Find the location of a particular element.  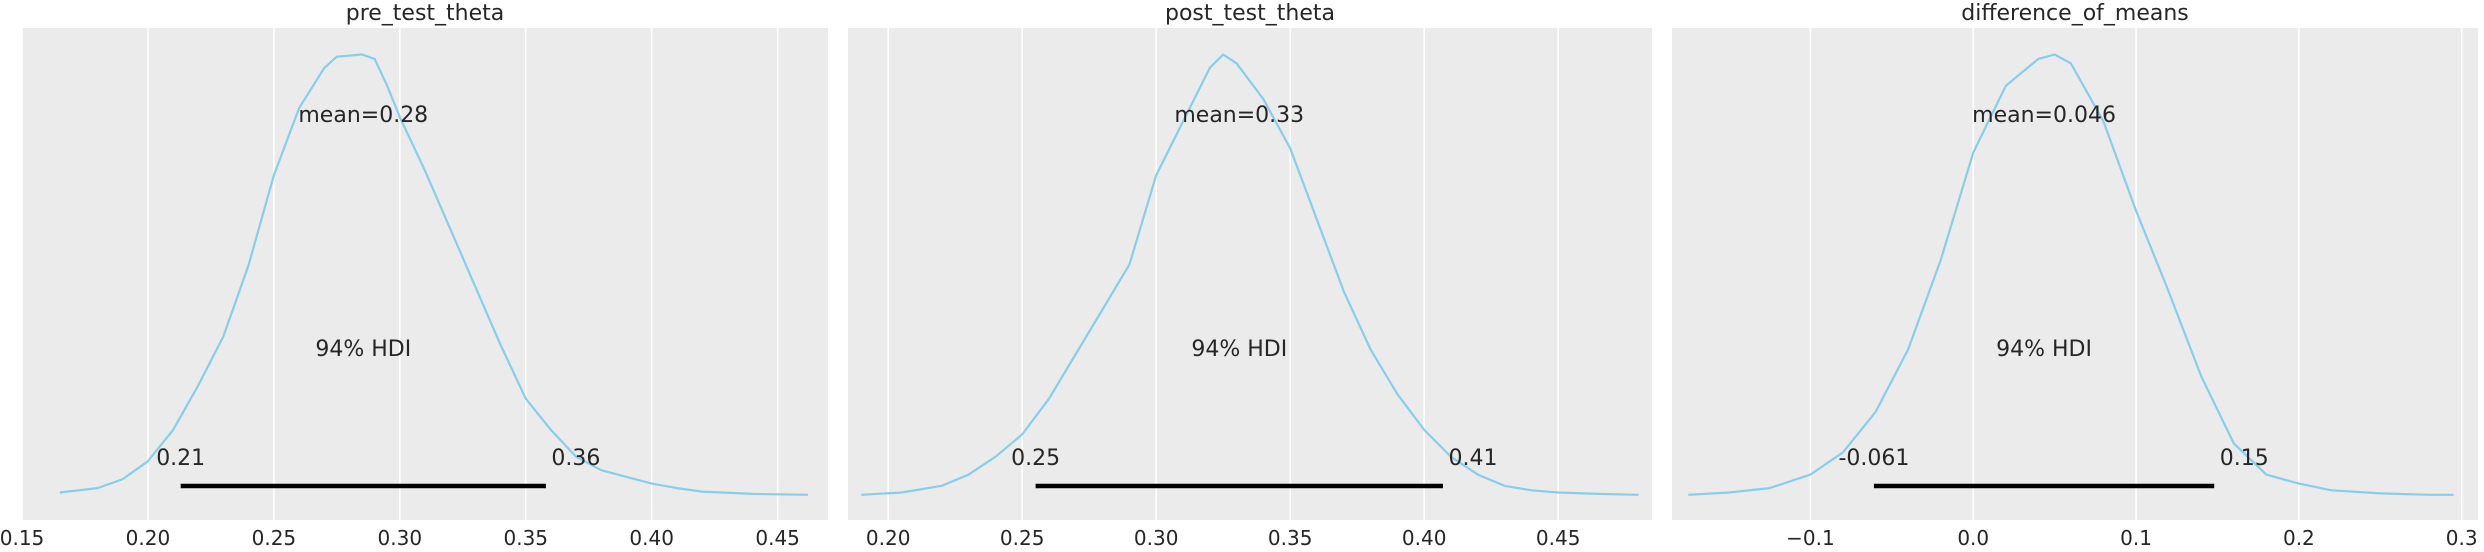

x-tick-label: −0.1 is located at coordinates (1810, 538).